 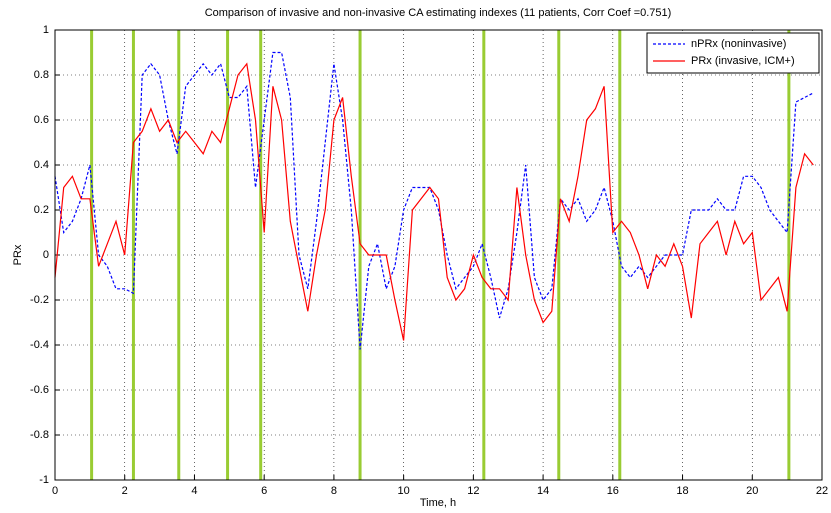 I want to click on y-tick-label: -0.8, so click(x=39, y=435).